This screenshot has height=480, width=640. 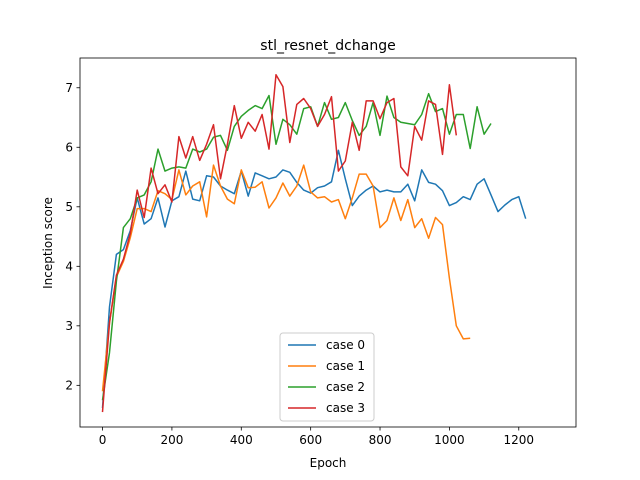 I want to click on x-tick-label: 800, so click(x=380, y=440).